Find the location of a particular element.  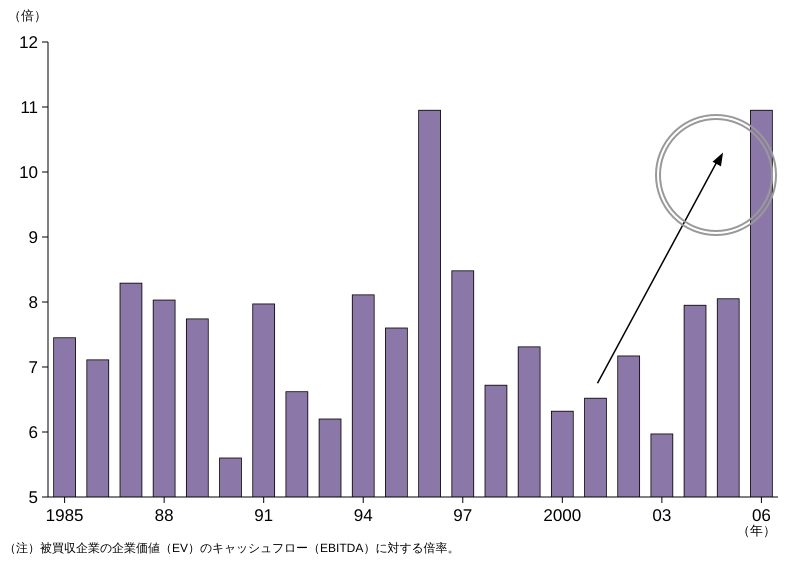

x-tick-label: 94 is located at coordinates (363, 515).